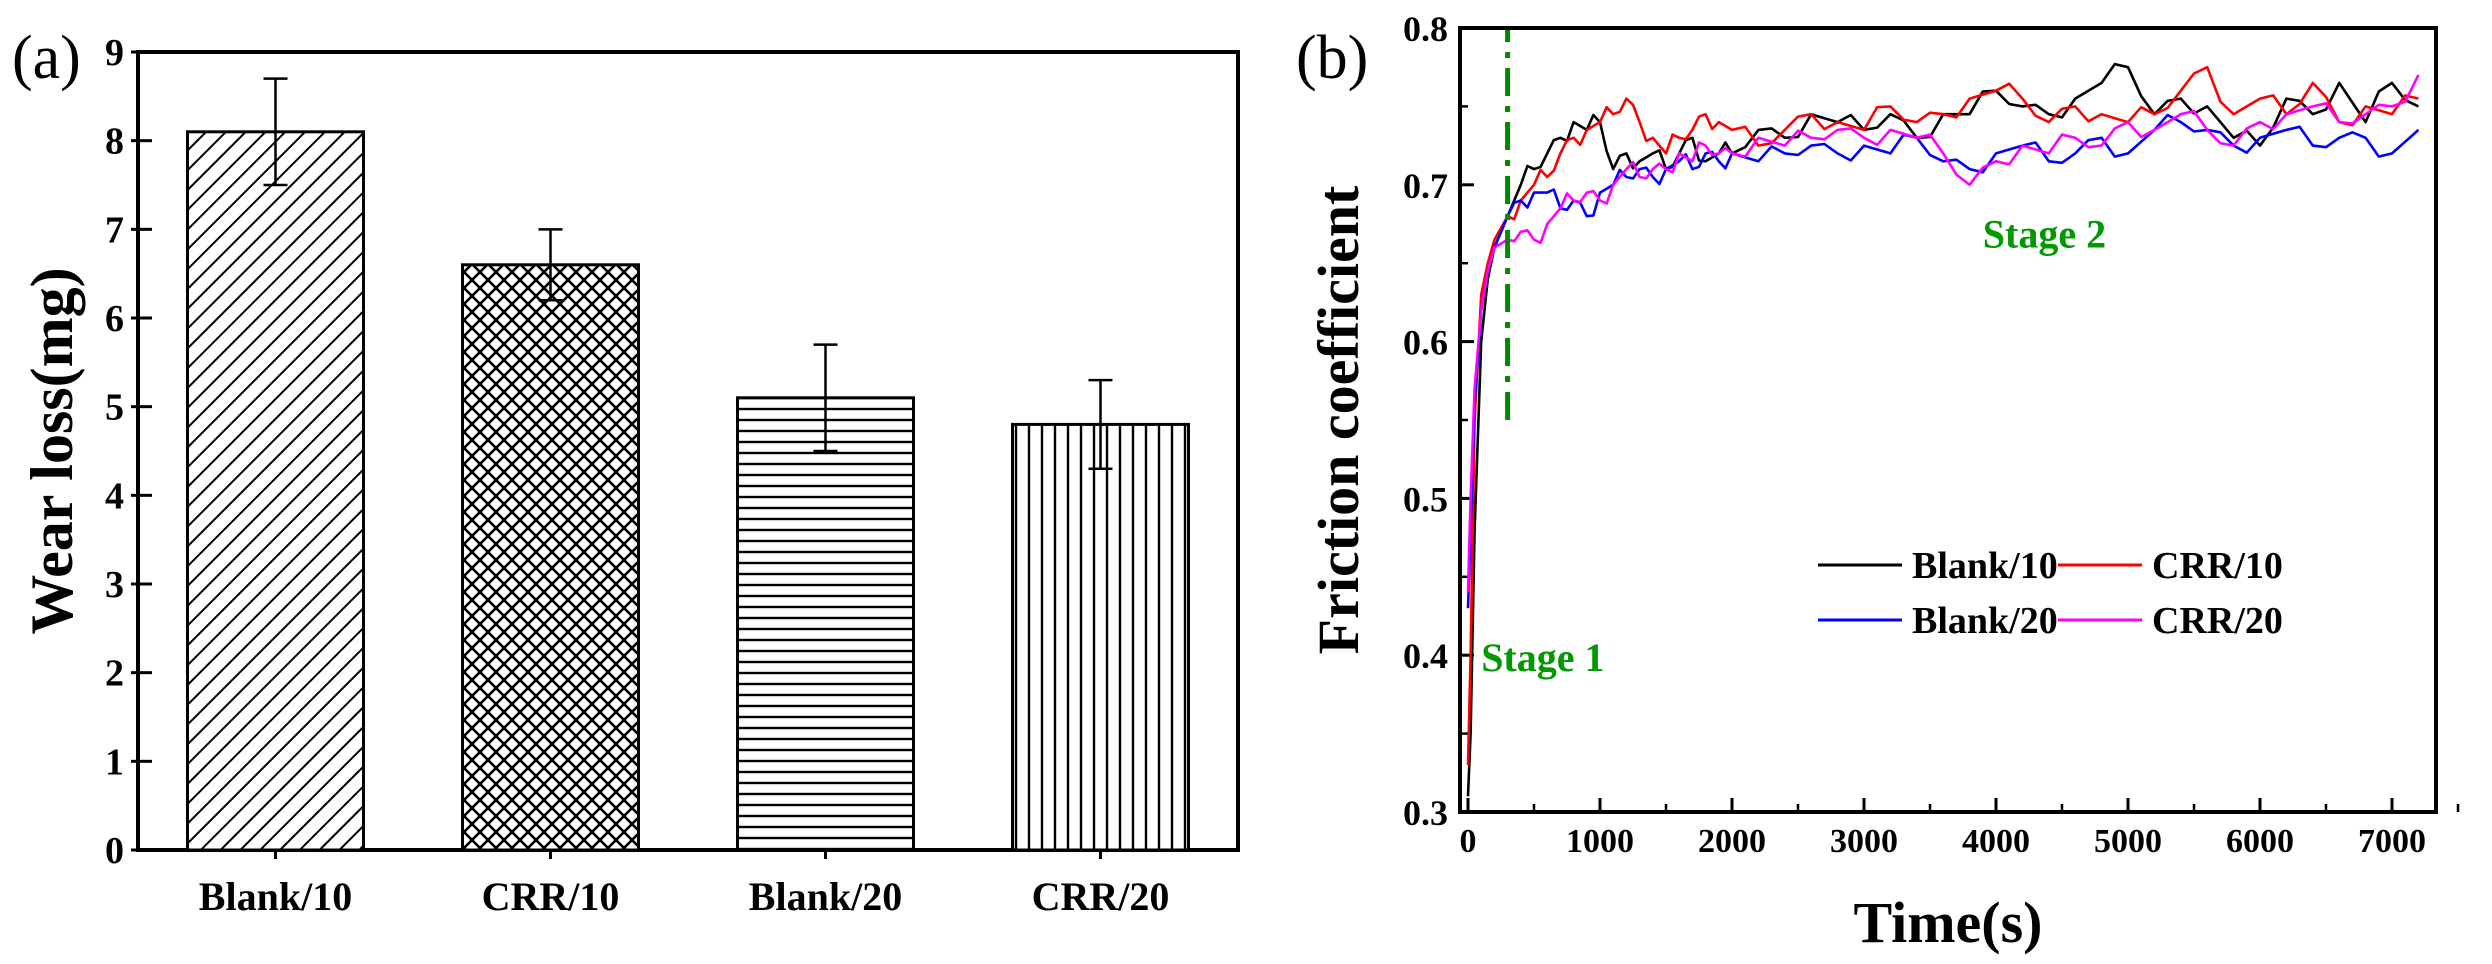 The height and width of the screenshot is (964, 2492). What do you see at coordinates (551, 896) in the screenshot?
I see `x-tick-label-crr-10: CRR/10` at bounding box center [551, 896].